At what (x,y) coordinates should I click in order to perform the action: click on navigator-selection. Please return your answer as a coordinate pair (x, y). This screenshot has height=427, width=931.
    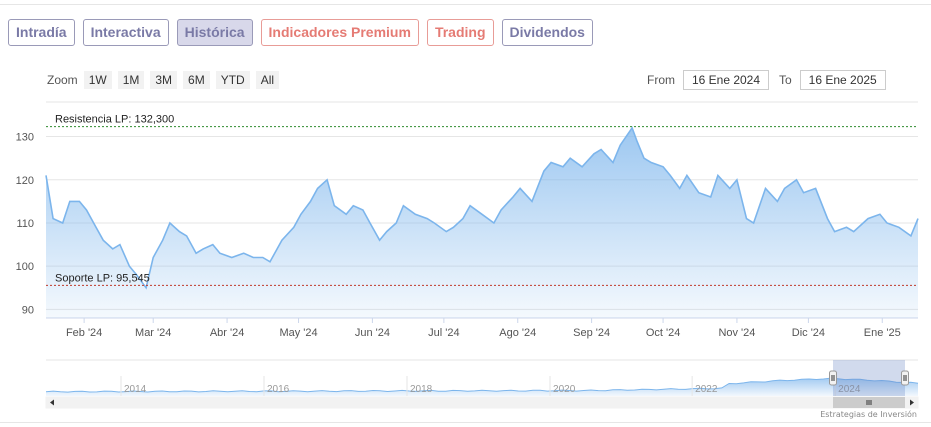
    Looking at the image, I should click on (869, 378).